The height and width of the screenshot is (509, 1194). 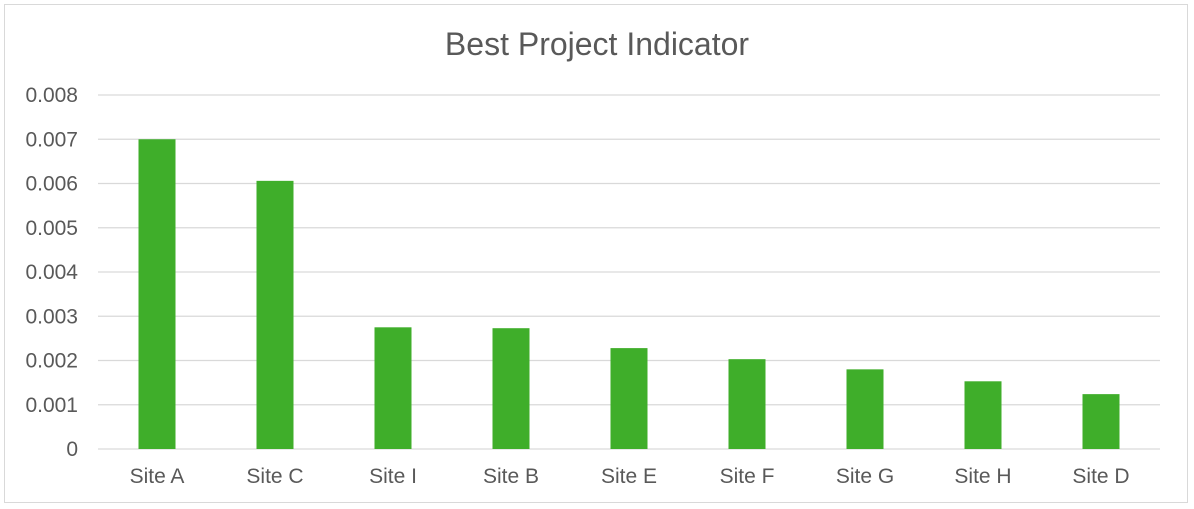 I want to click on x-tick-label: Site I, so click(x=393, y=476).